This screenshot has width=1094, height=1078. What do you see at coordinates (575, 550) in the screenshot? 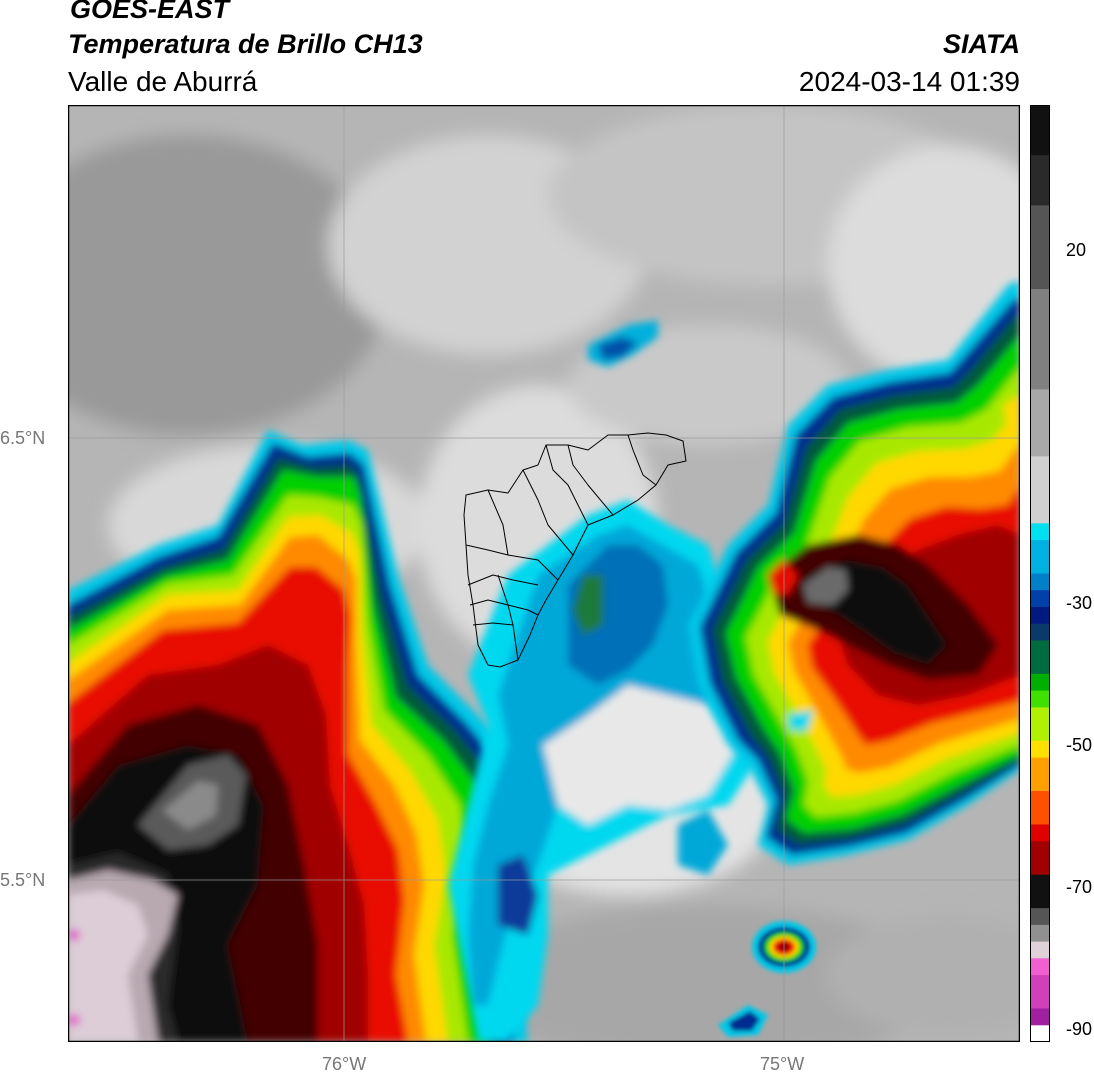
I see `municipal-boundaries` at bounding box center [575, 550].